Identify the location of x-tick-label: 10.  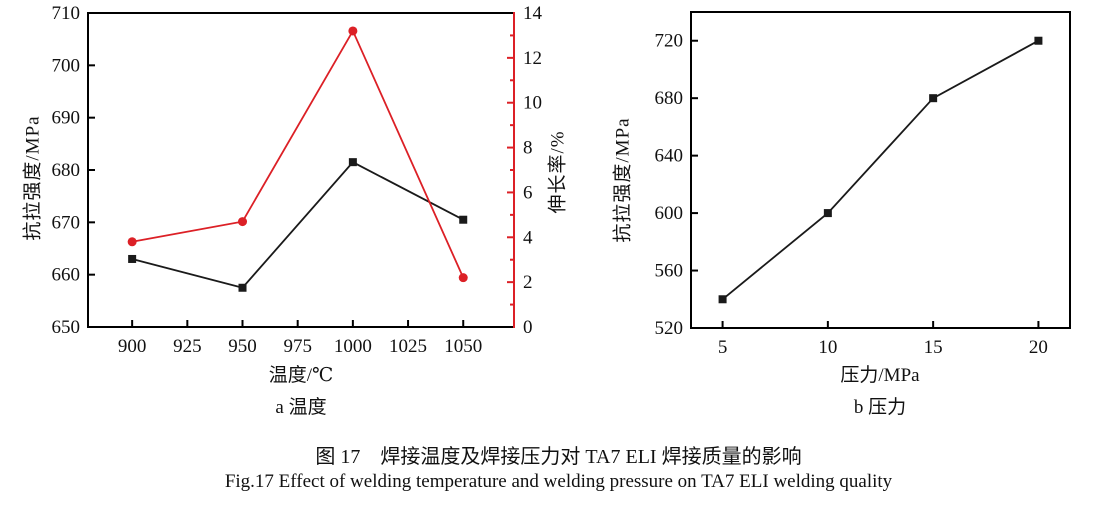
(827, 347).